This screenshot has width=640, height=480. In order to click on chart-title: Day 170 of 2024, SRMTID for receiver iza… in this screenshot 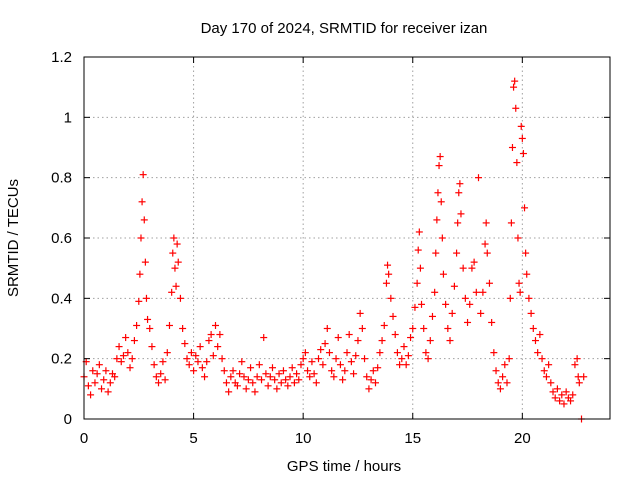, I will do `click(344, 28)`.